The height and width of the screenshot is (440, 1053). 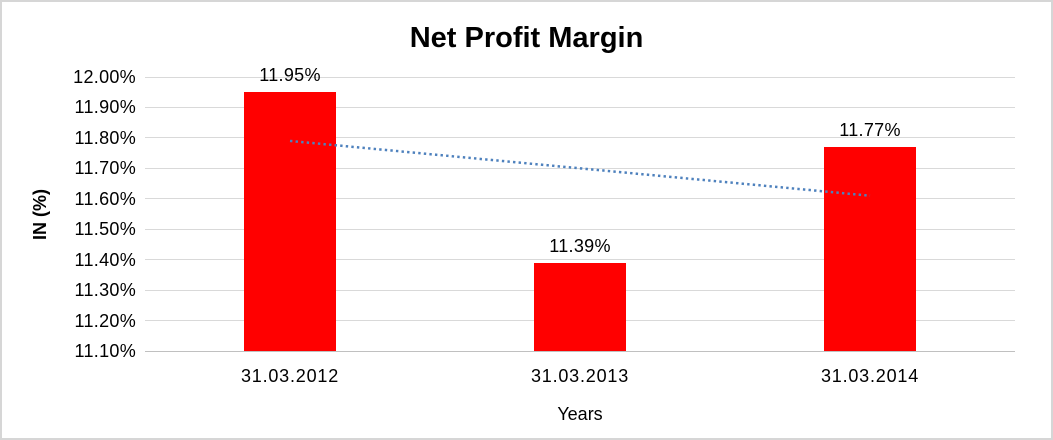 What do you see at coordinates (105, 168) in the screenshot?
I see `y-tick-label: 11.70%` at bounding box center [105, 168].